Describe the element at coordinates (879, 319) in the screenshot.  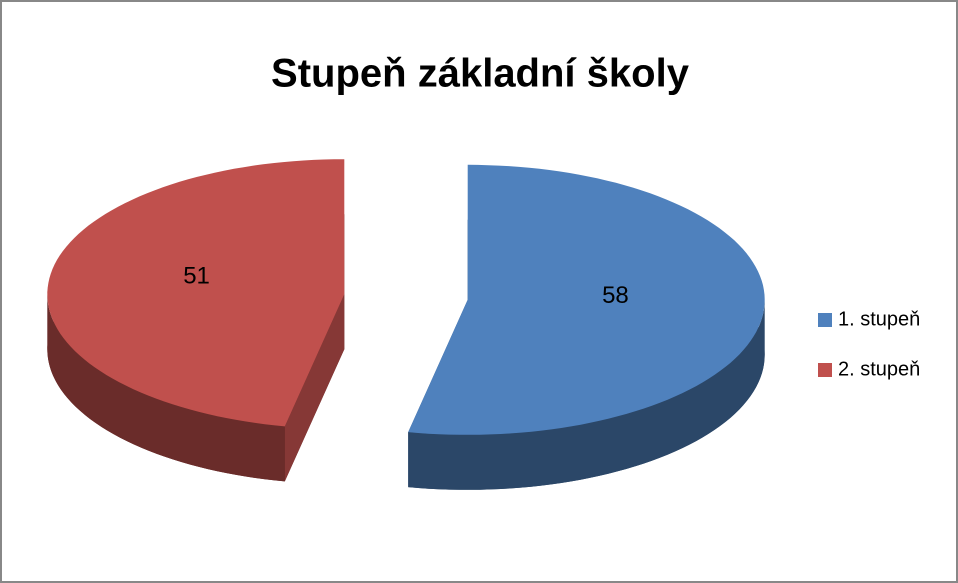
I see `legend-label: 1. stupeň` at that location.